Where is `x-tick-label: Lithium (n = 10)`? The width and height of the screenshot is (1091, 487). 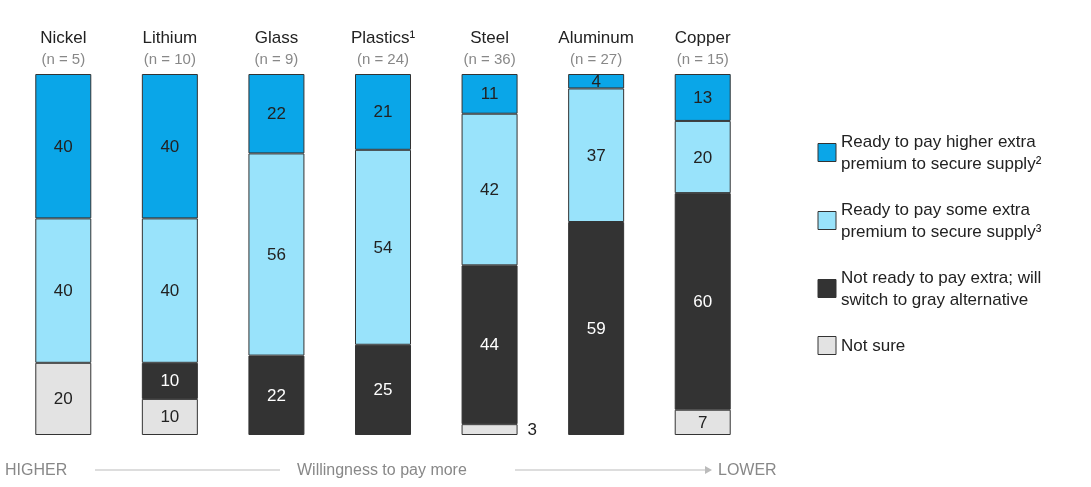
x-tick-label: Lithium (n = 10) is located at coordinates (170, 47).